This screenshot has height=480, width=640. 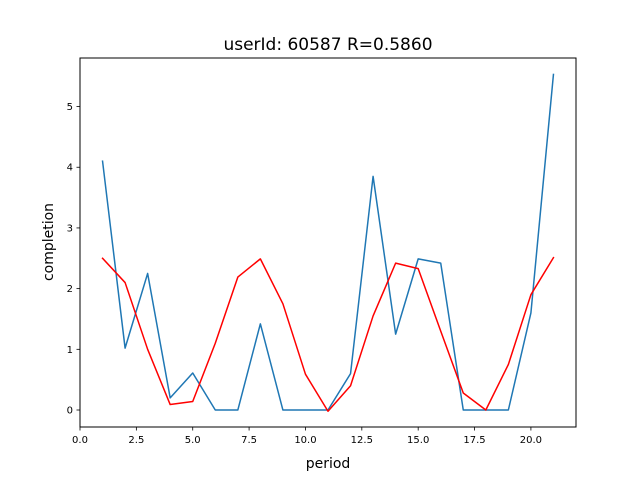 I want to click on x-tick-label: 2.5, so click(x=136, y=440).